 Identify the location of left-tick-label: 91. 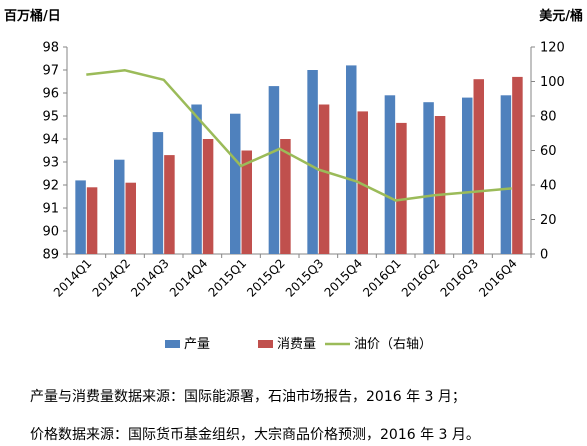
(50, 209).